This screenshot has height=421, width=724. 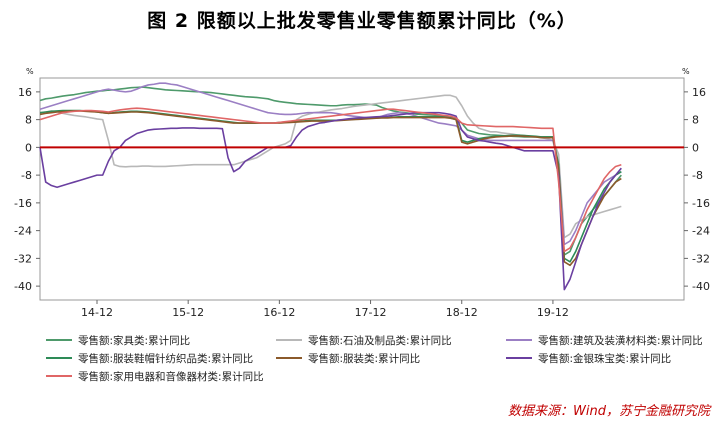 What do you see at coordinates (695, 147) in the screenshot?
I see `y-tick-label-right: 0` at bounding box center [695, 147].